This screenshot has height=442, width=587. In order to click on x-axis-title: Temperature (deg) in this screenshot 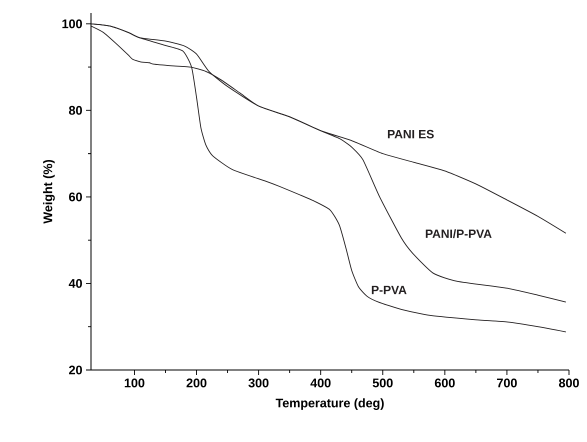, I will do `click(330, 404)`.